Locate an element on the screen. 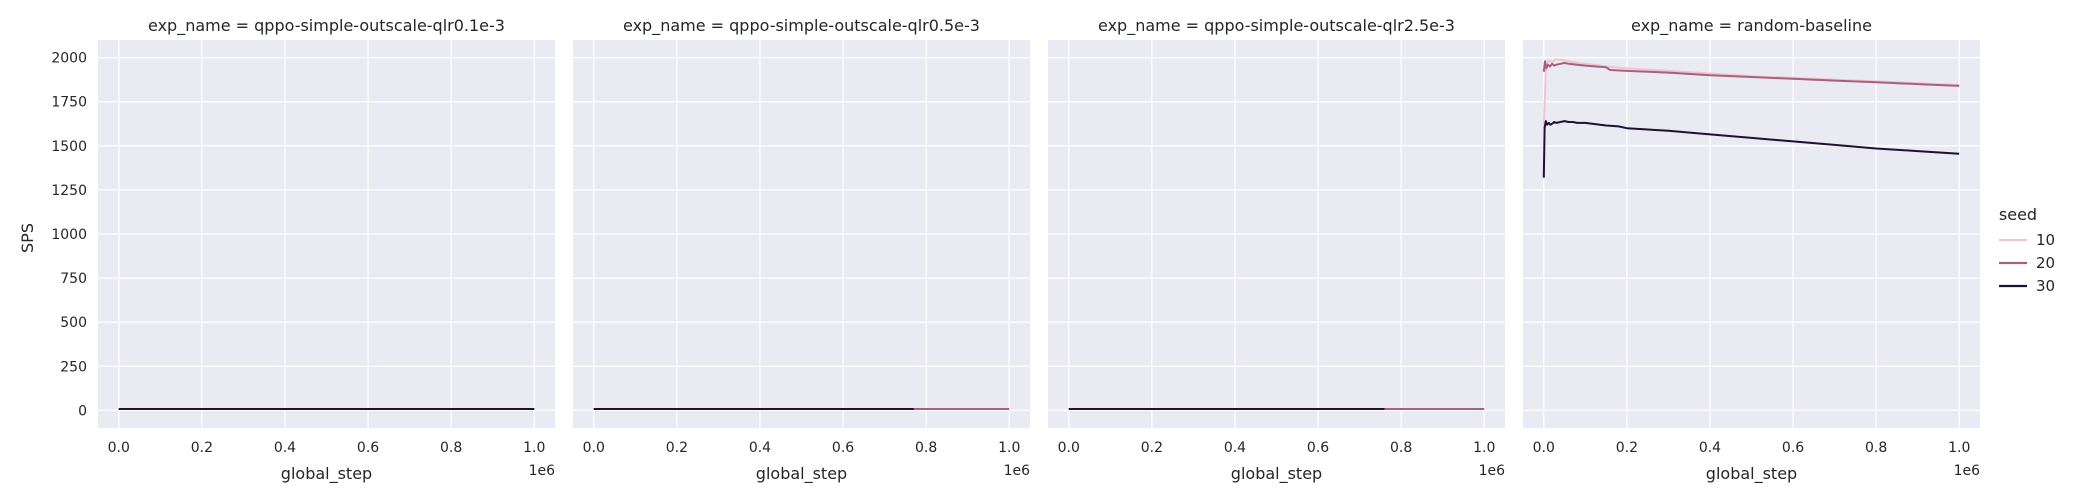 Image resolution: width=2074 pixels, height=504 pixels. legend-label-30: 30 is located at coordinates (2045, 286).